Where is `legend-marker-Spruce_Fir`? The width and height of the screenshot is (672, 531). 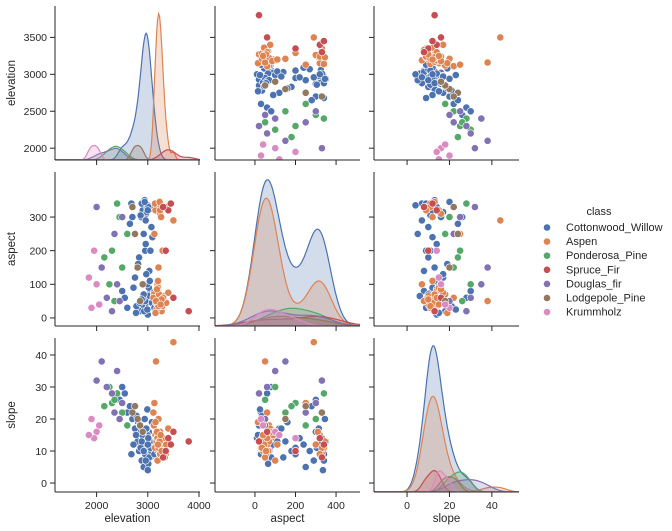 legend-marker-Spruce_Fir is located at coordinates (547, 269).